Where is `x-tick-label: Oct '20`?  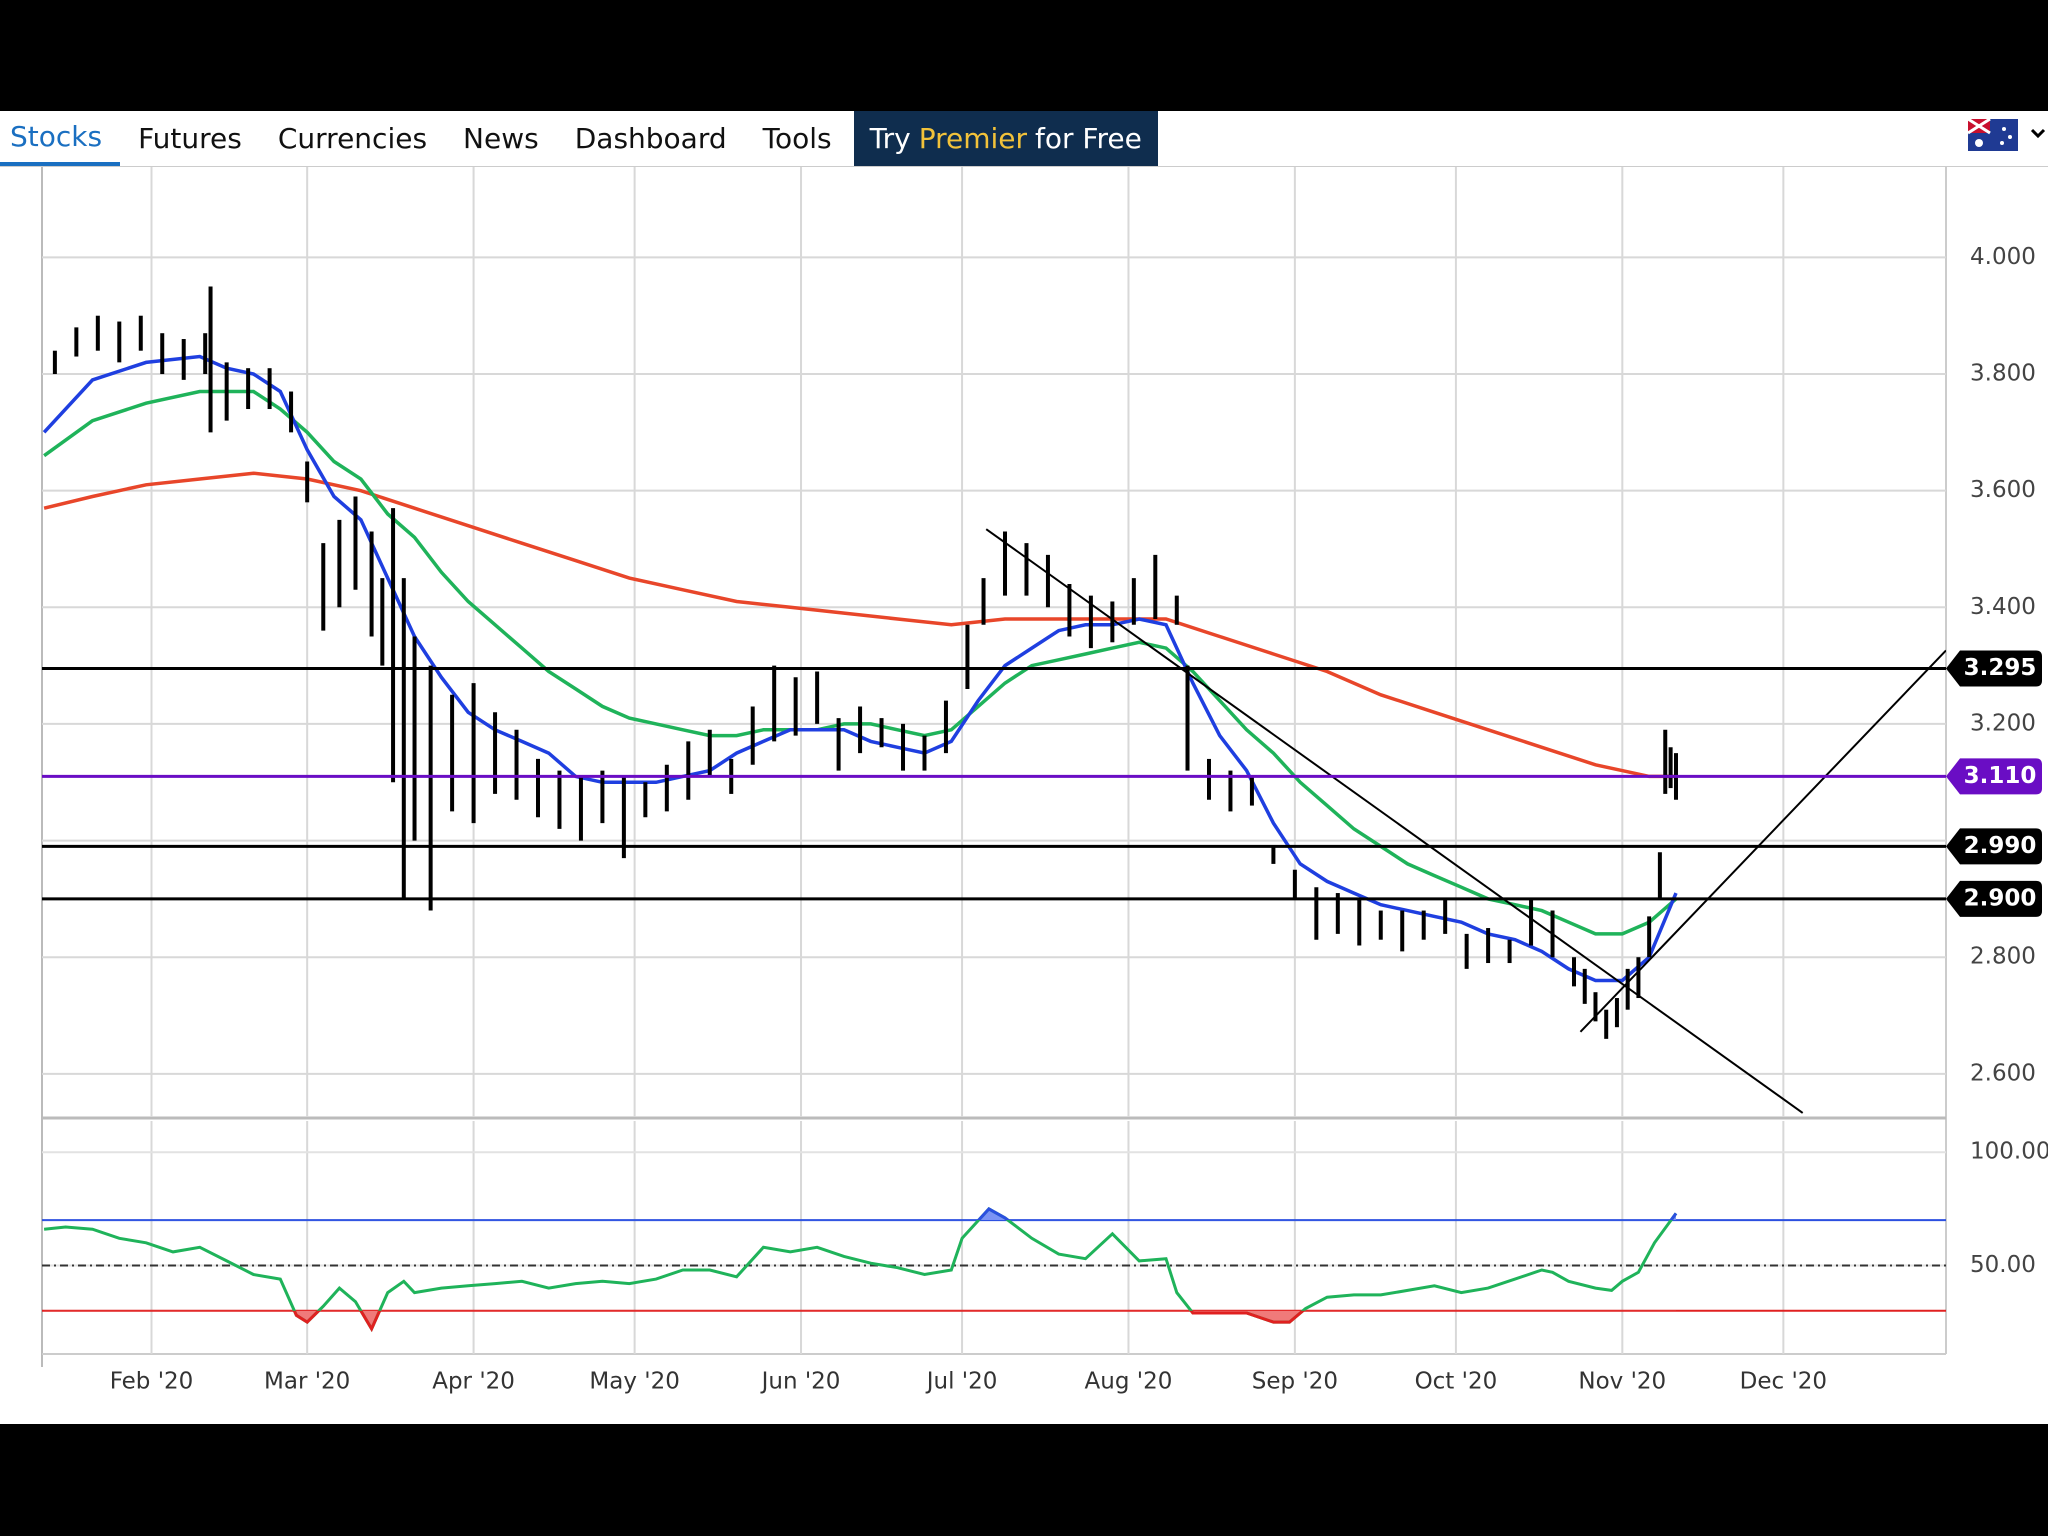 x-tick-label: Oct '20 is located at coordinates (1456, 1382).